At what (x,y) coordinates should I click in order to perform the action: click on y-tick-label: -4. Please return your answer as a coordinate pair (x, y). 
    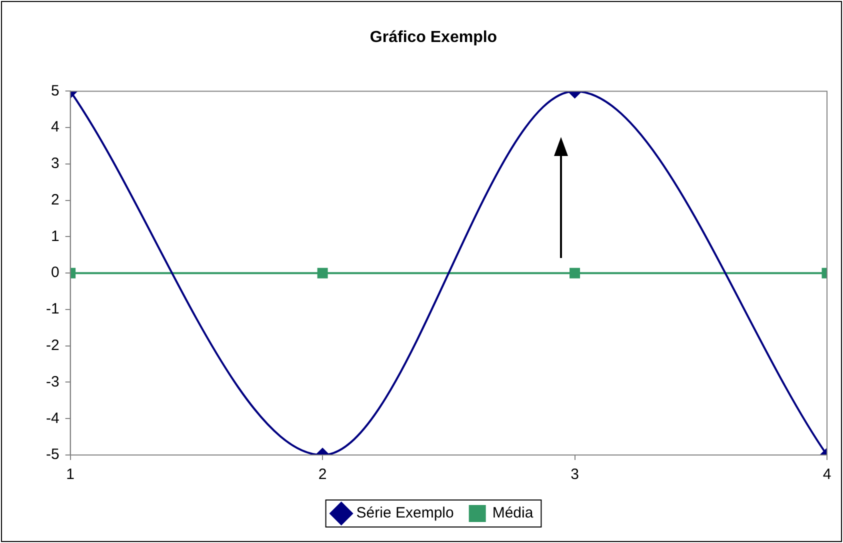
    Looking at the image, I should click on (53, 418).